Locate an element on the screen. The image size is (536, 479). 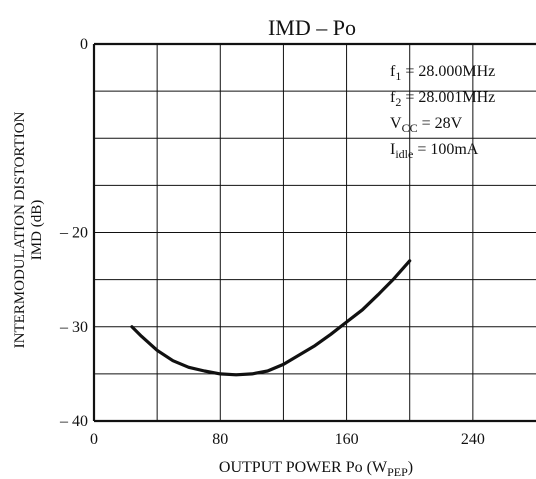
y-tick-label: 0 is located at coordinates (84, 44).